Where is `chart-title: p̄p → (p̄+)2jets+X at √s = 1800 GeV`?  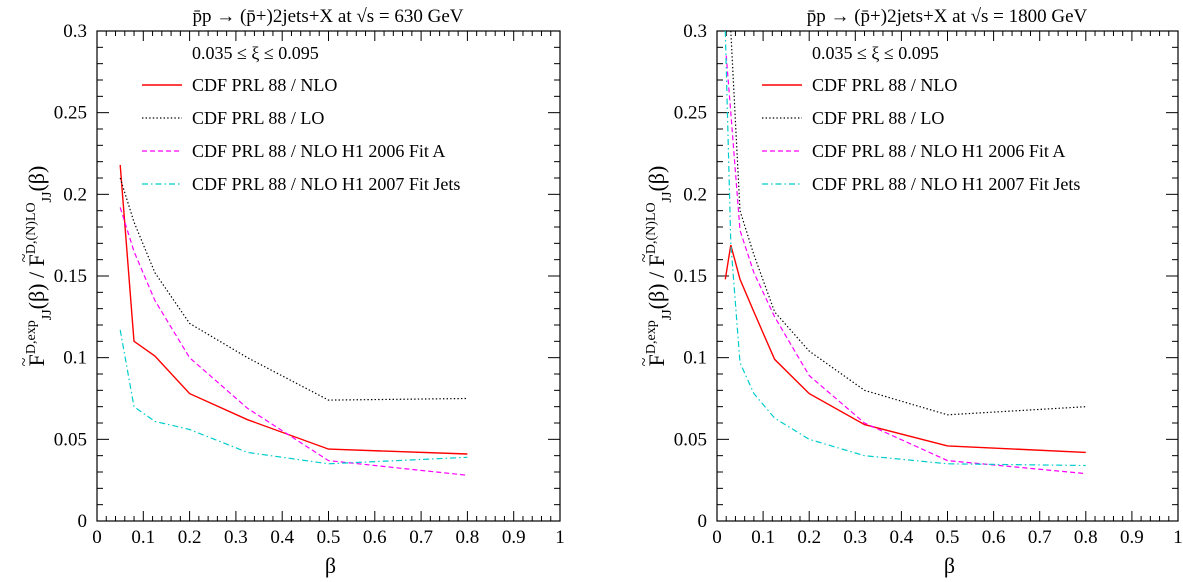
chart-title: p̄p → (p̄+)2jets+X at √s = 1800 GeV is located at coordinates (947, 16).